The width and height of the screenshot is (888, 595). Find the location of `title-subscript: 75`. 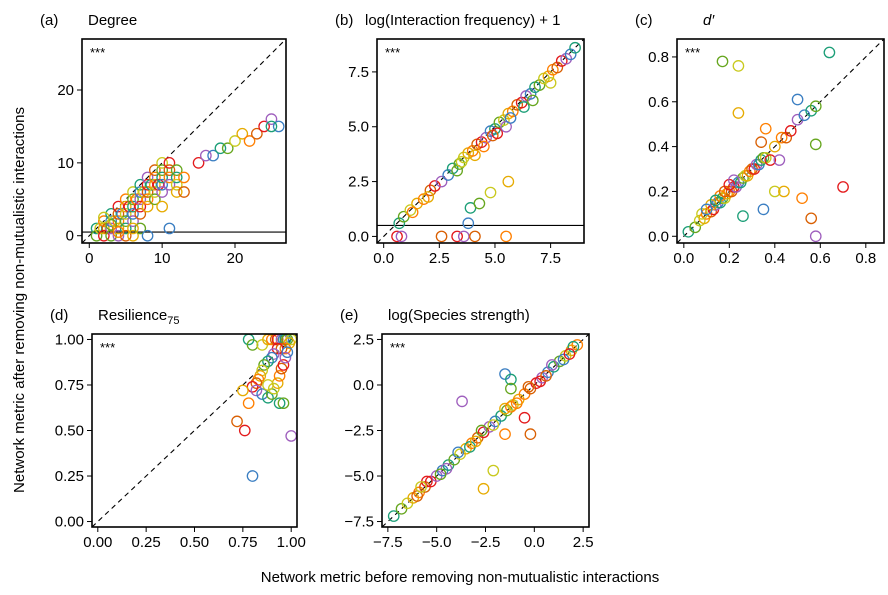

title-subscript: 75 is located at coordinates (173, 321).